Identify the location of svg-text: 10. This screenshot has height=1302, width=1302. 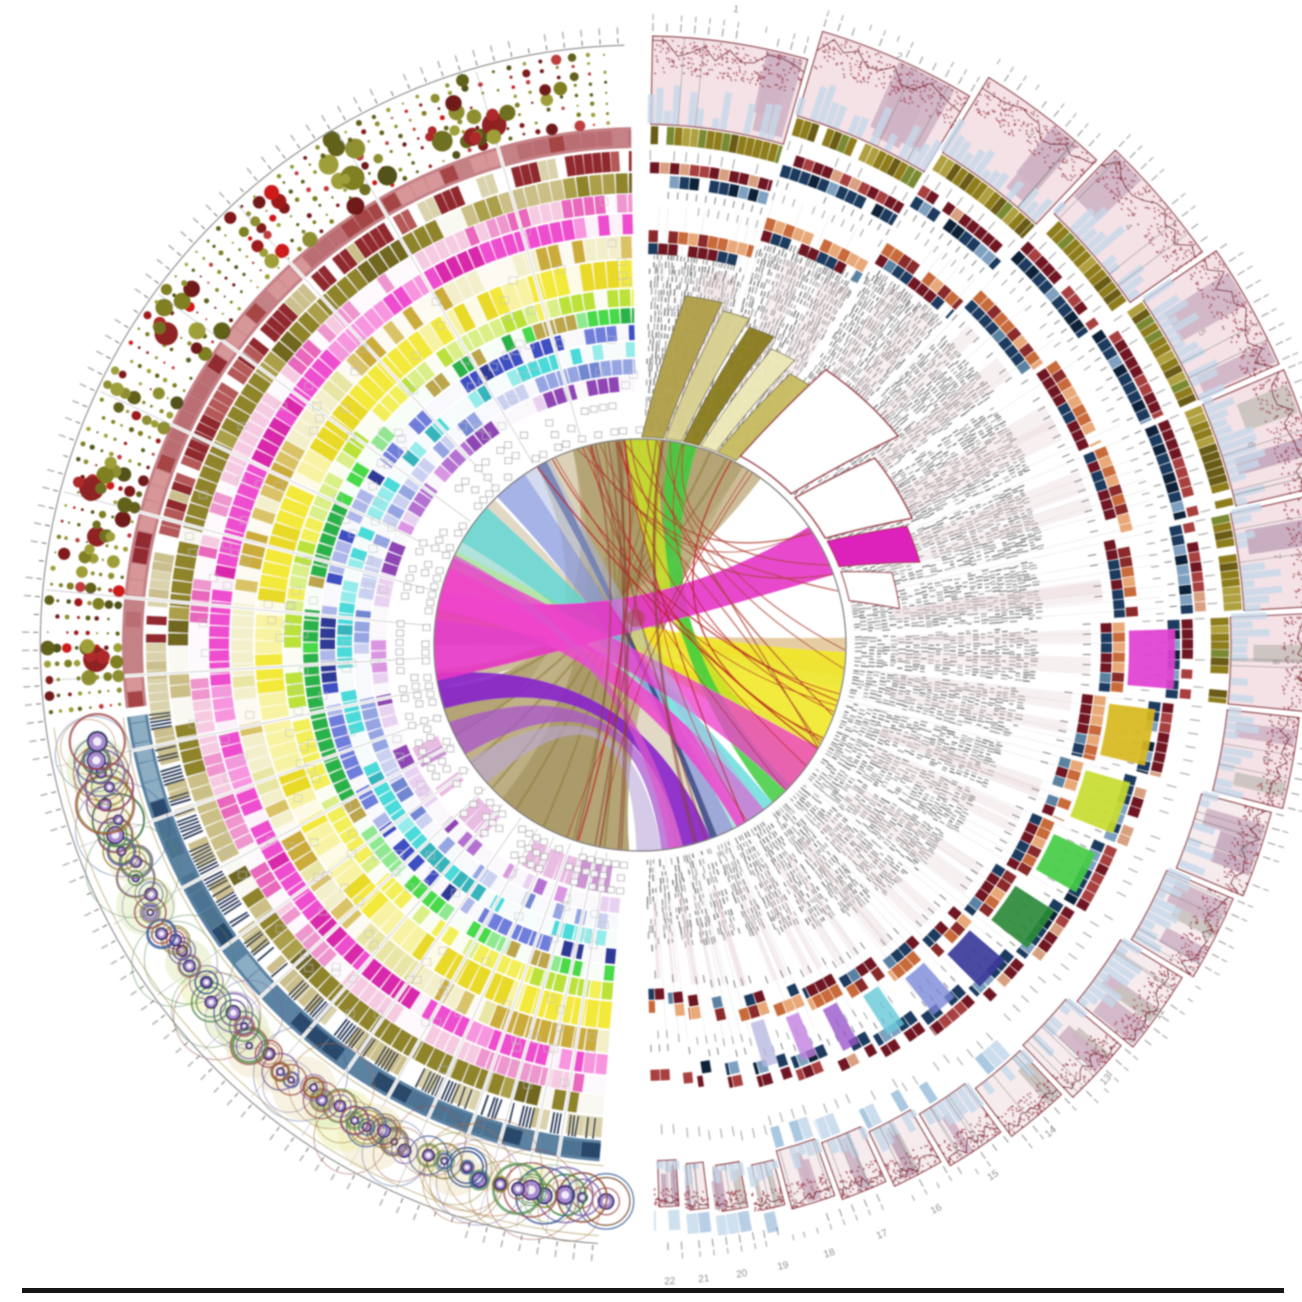
(1244, 849).